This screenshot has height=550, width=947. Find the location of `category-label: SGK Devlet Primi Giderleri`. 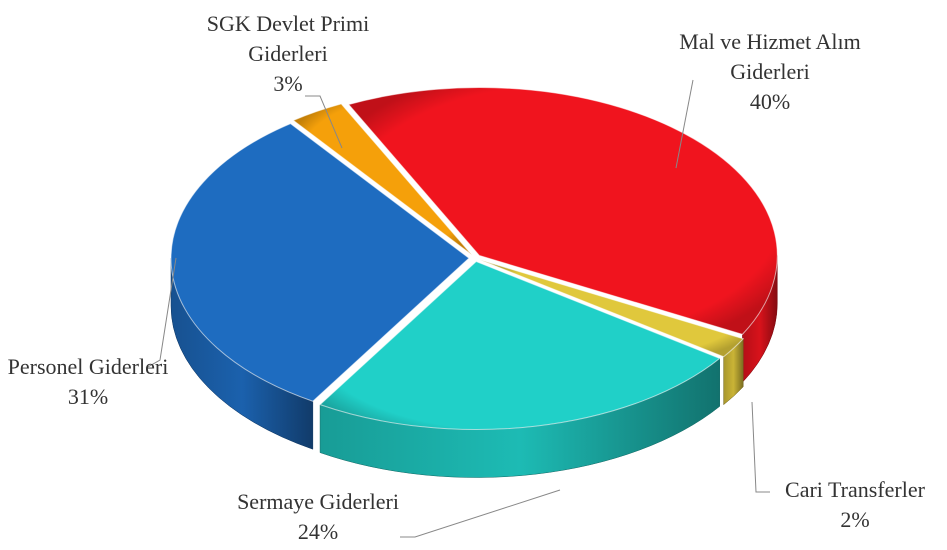

category-label: SGK Devlet Primi Giderleri is located at coordinates (288, 38).